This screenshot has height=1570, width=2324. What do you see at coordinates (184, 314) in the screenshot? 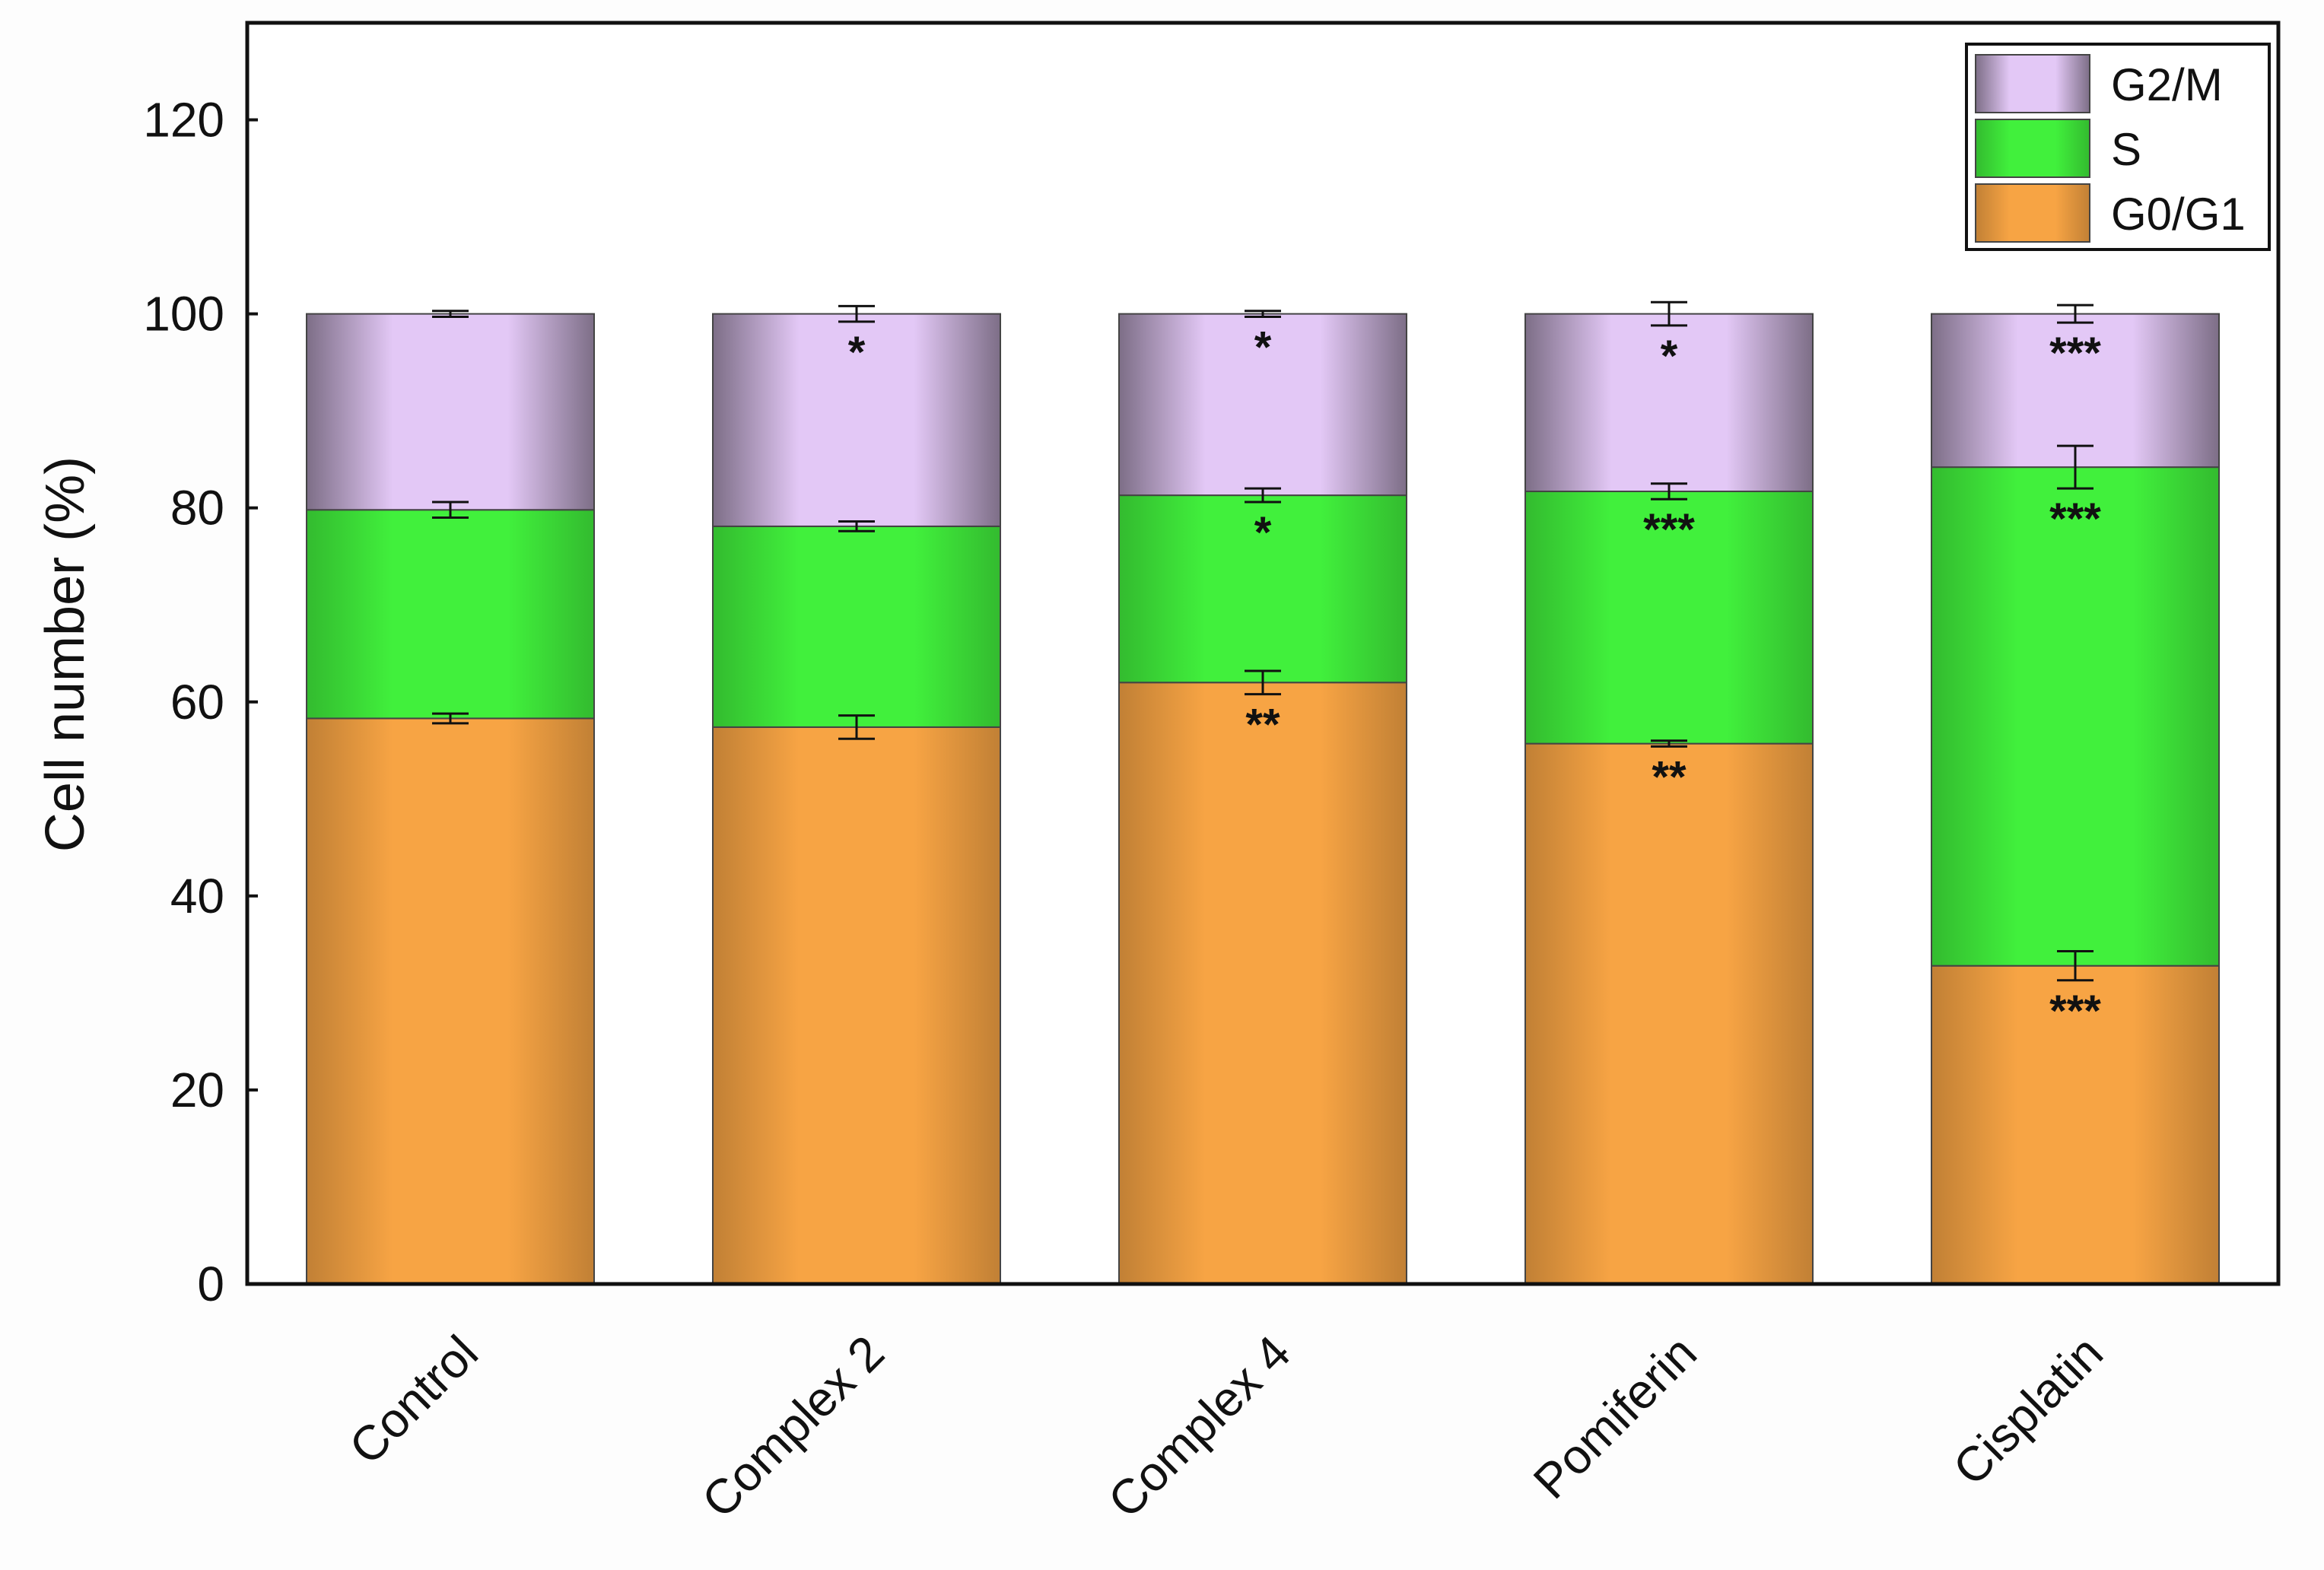
I see `y-tick-label: 100` at bounding box center [184, 314].